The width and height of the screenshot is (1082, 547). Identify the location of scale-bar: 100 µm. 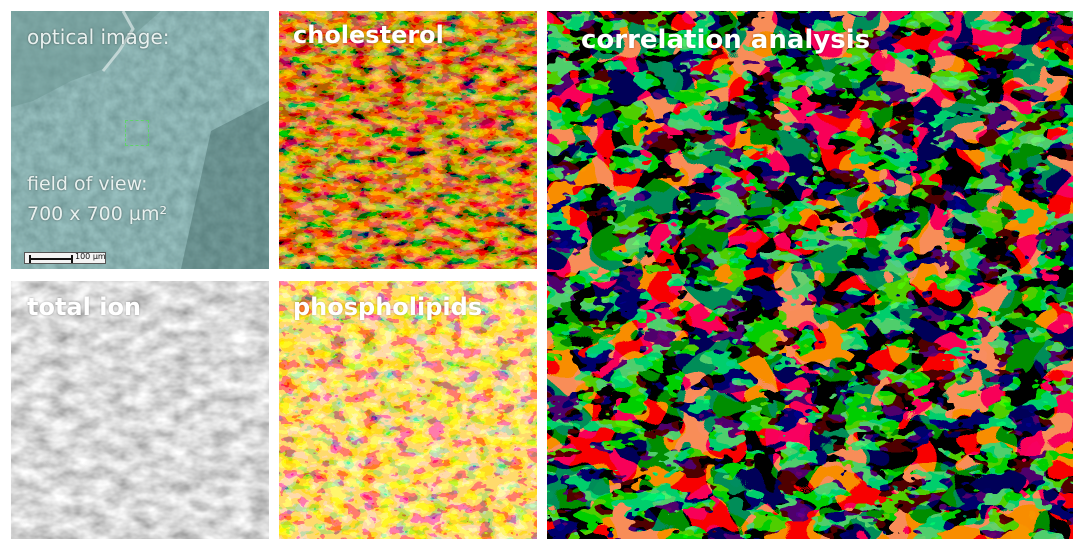
(65, 258).